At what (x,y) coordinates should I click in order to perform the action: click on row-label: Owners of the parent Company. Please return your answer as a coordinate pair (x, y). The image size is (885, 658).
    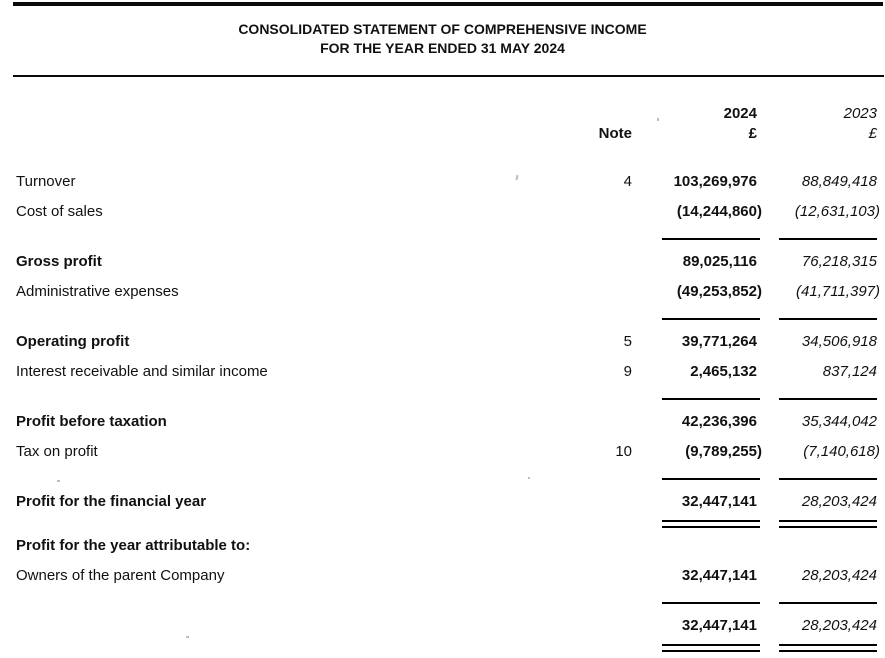
    Looking at the image, I should click on (120, 575).